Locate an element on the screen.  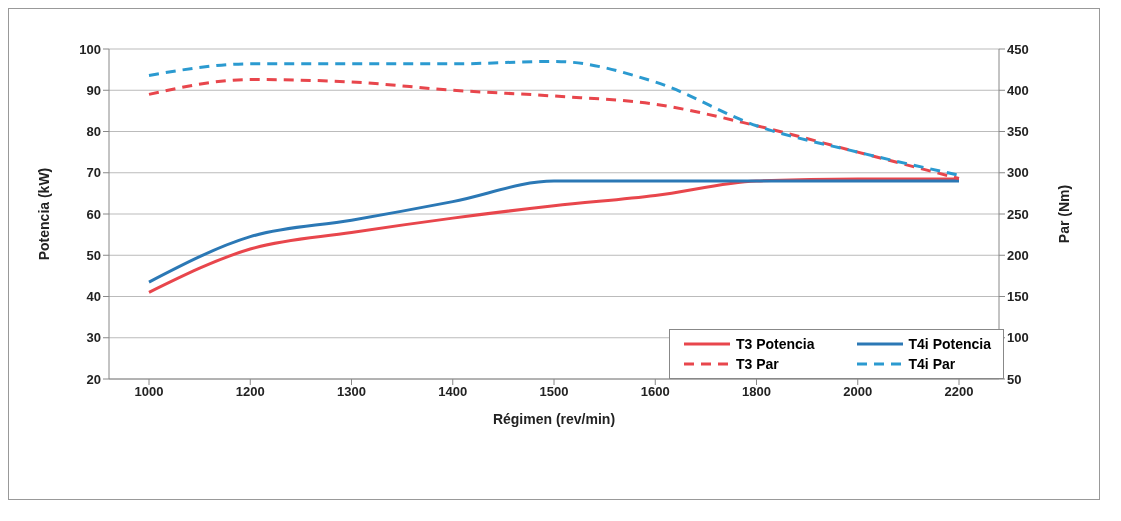
y2-tick-label: 250 is located at coordinates (1018, 214).